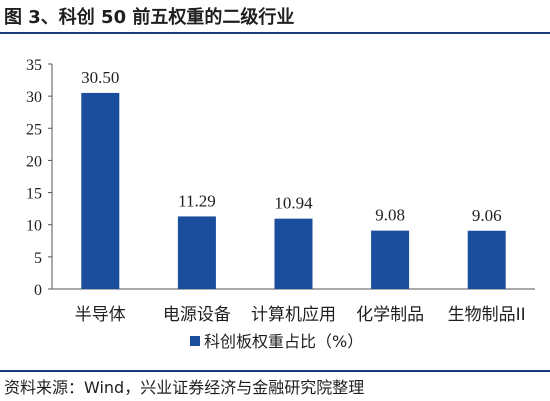 Image resolution: width=550 pixels, height=401 pixels. I want to click on data-label: 30.50, so click(100, 77).